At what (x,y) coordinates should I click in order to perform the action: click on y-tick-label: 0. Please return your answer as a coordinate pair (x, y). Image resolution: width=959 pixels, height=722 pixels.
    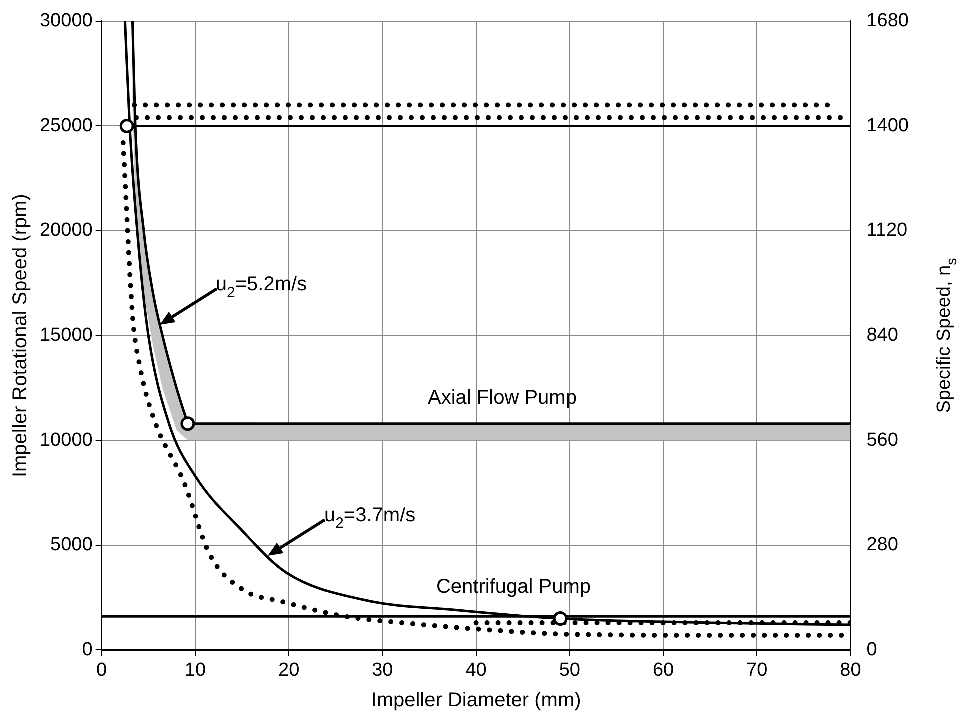
    Looking at the image, I should click on (87, 649).